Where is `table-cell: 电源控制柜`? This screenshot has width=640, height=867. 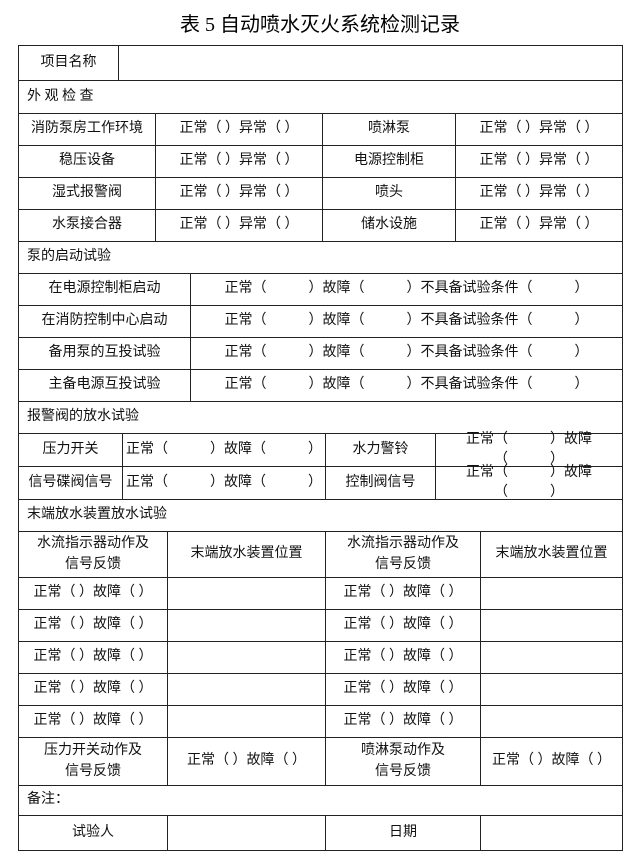 table-cell: 电源控制柜 is located at coordinates (389, 161).